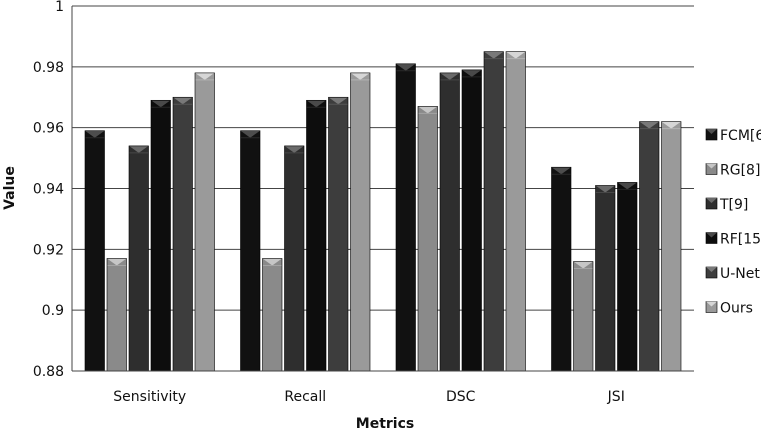 The image size is (761, 430). What do you see at coordinates (733, 222) in the screenshot?
I see `legend: FCM[6] RG[8] T[9] RF[15] U-Net[17] Ours` at bounding box center [733, 222].